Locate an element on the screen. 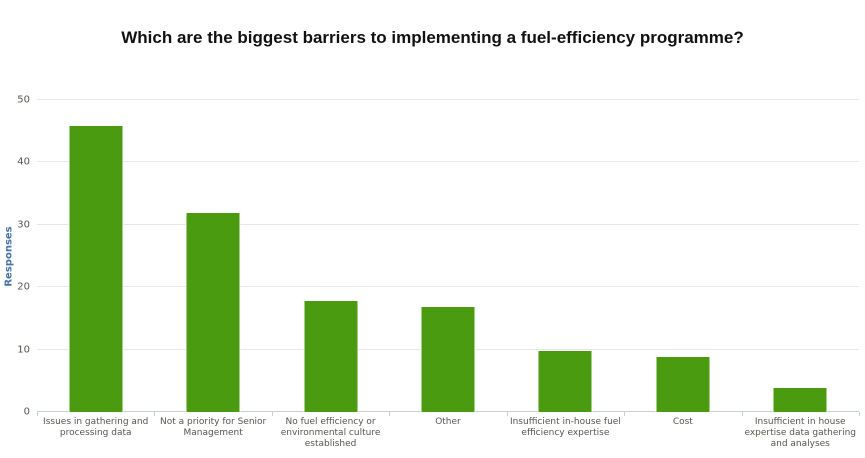 The image size is (865, 458). y-axis-title: Responses is located at coordinates (9, 256).